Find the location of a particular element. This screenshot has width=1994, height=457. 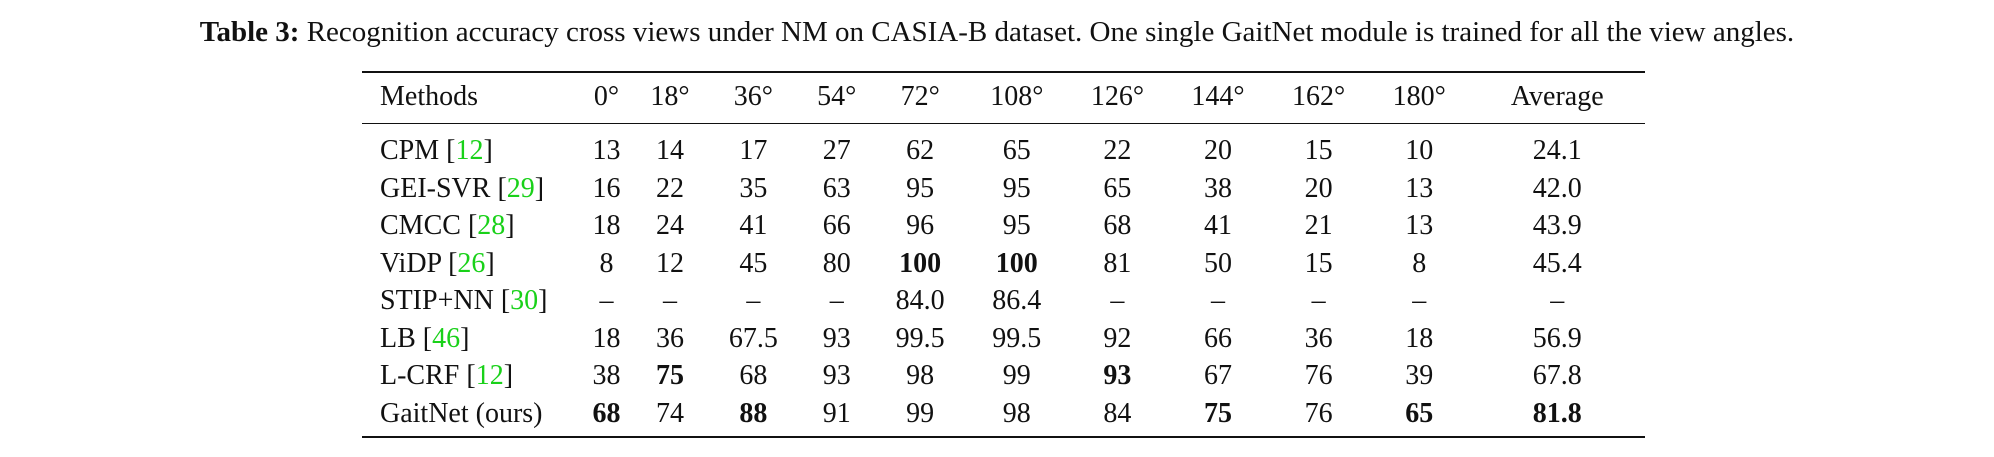

citation-link: 29 is located at coordinates (520, 188).